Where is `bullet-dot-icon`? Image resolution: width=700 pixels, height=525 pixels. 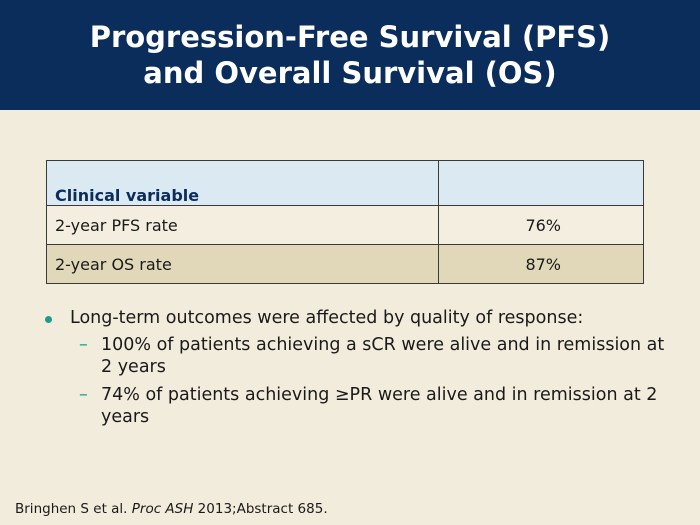 bullet-dot-icon is located at coordinates (48, 319).